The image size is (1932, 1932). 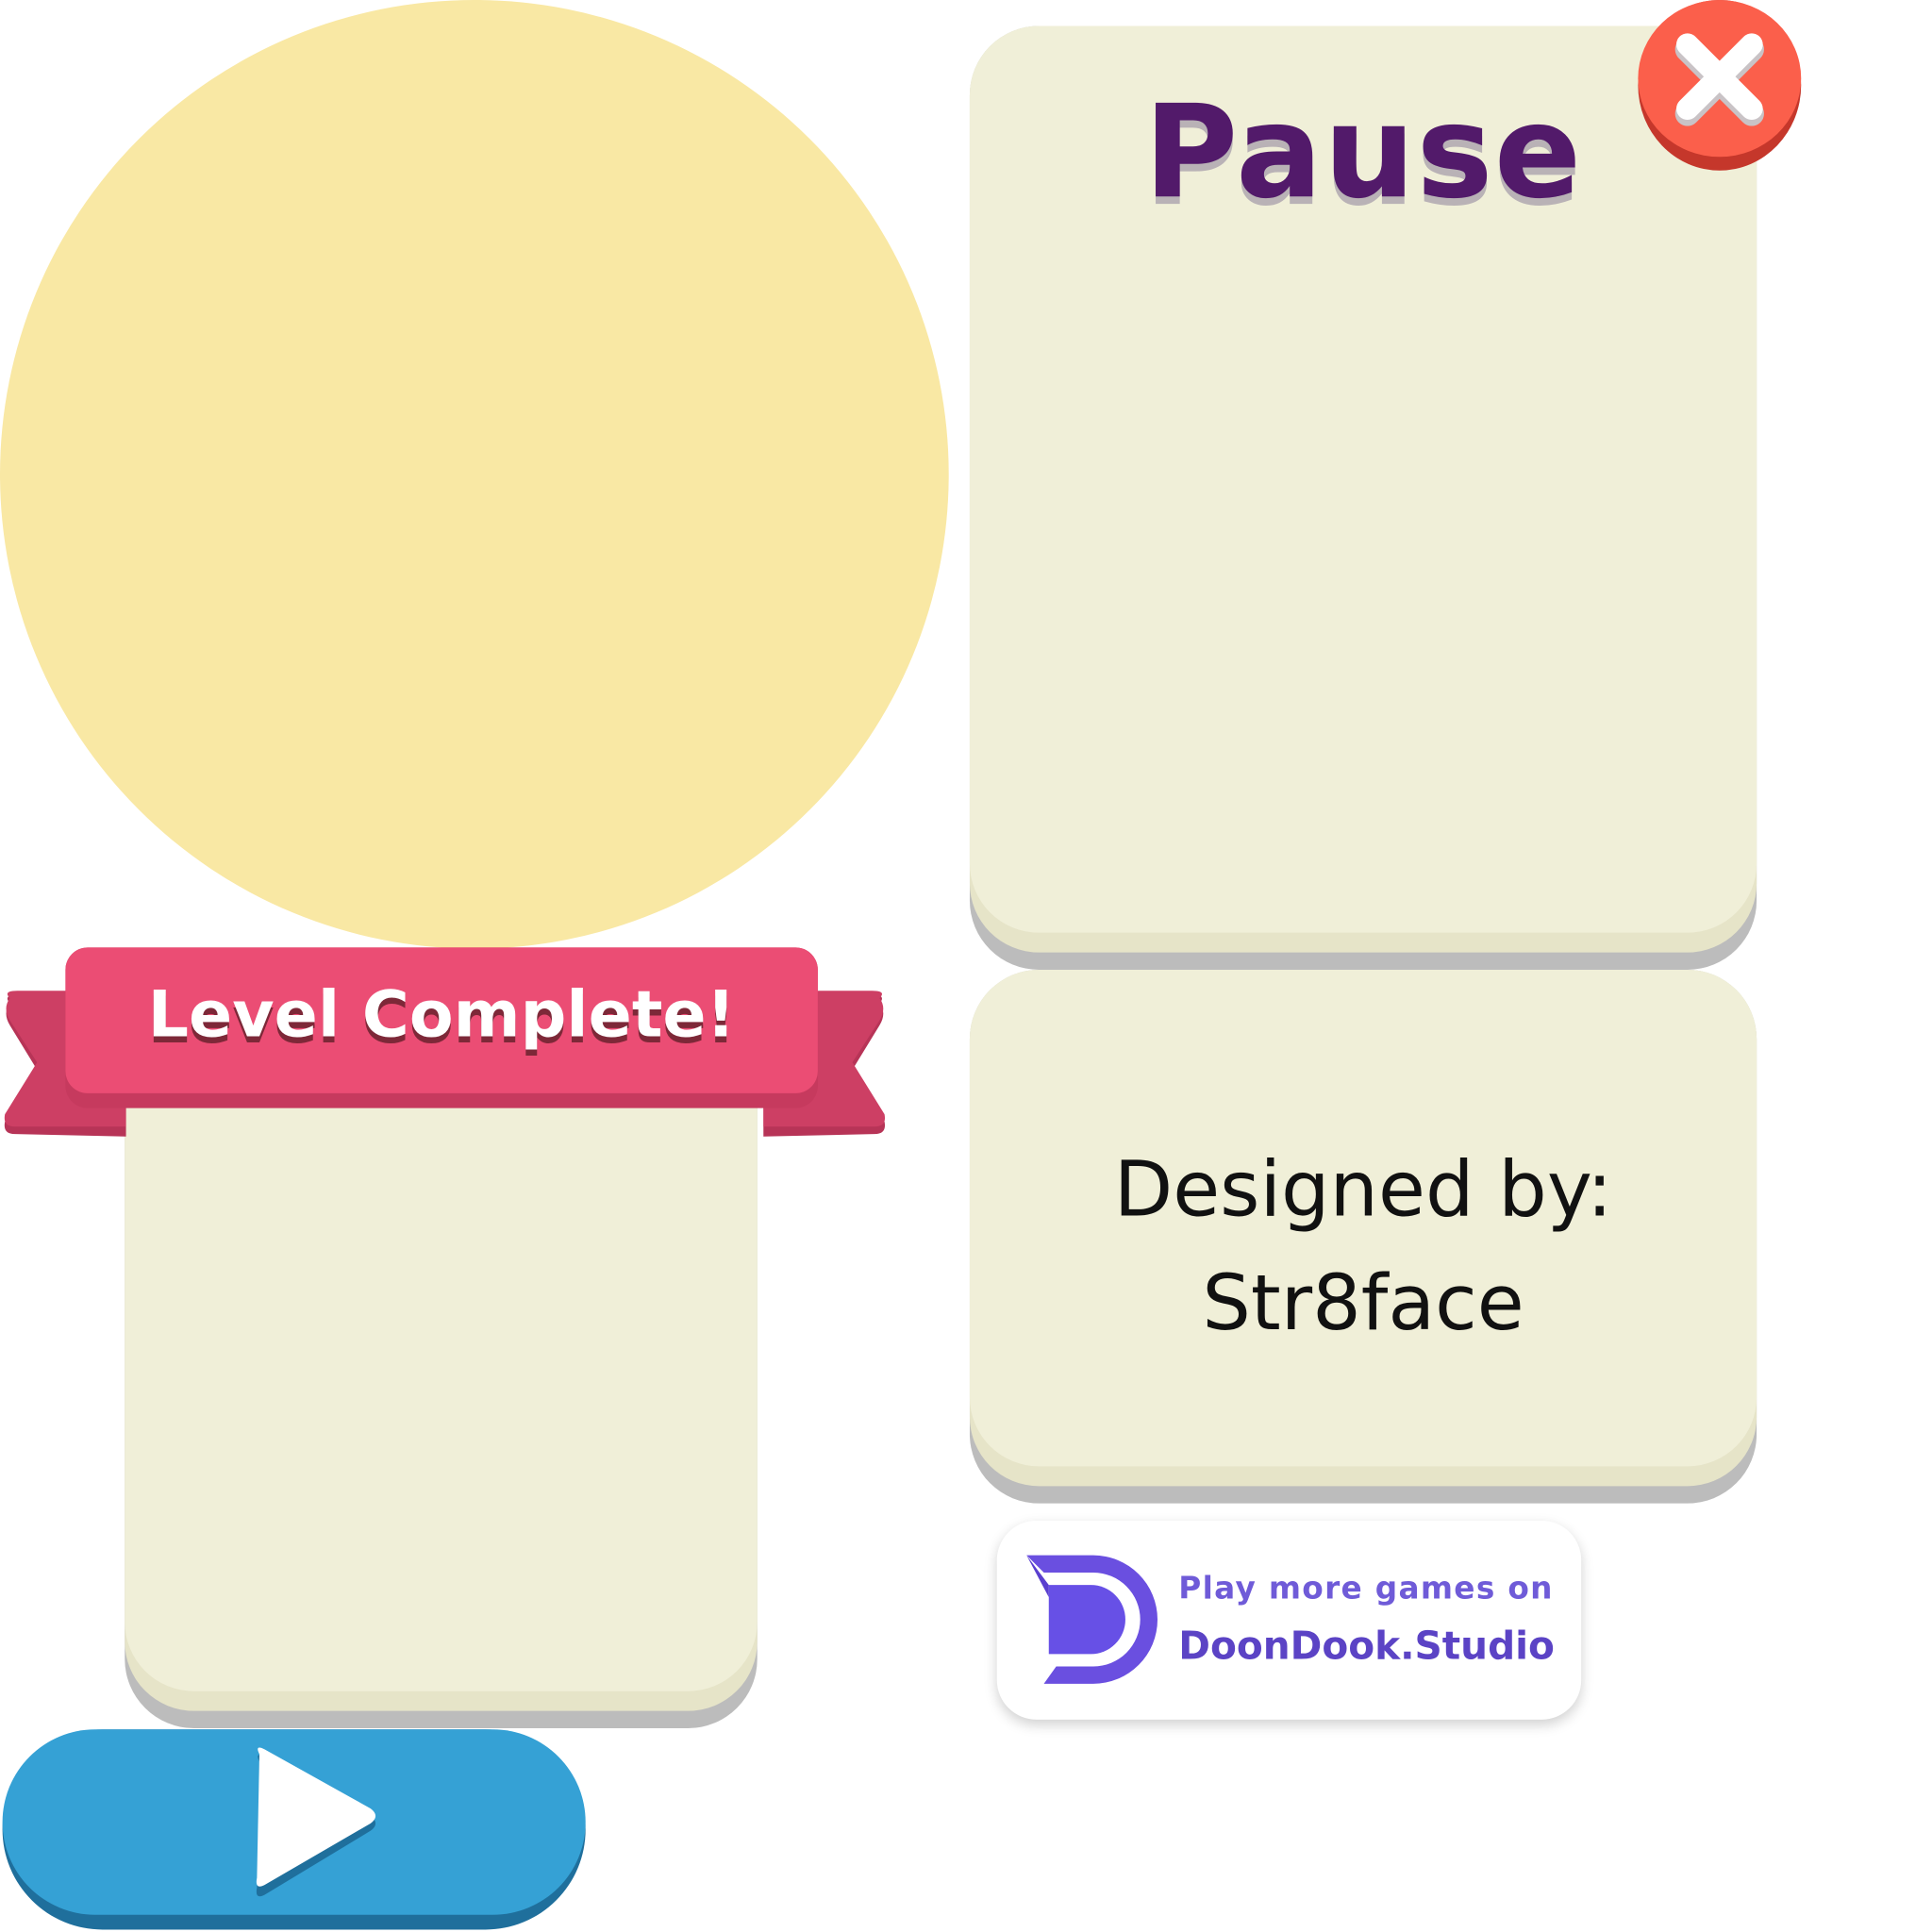 What do you see at coordinates (1366, 1589) in the screenshot?
I see `promo-tagline: Play more games on` at bounding box center [1366, 1589].